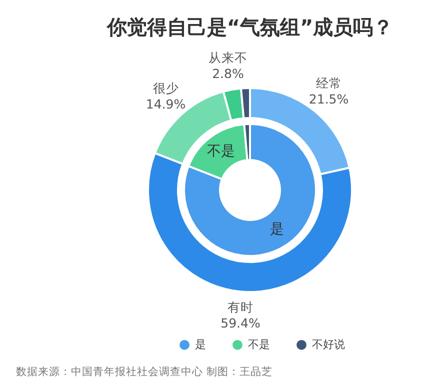 The height and width of the screenshot is (385, 446). I want to click on legend-label: 是, so click(200, 344).